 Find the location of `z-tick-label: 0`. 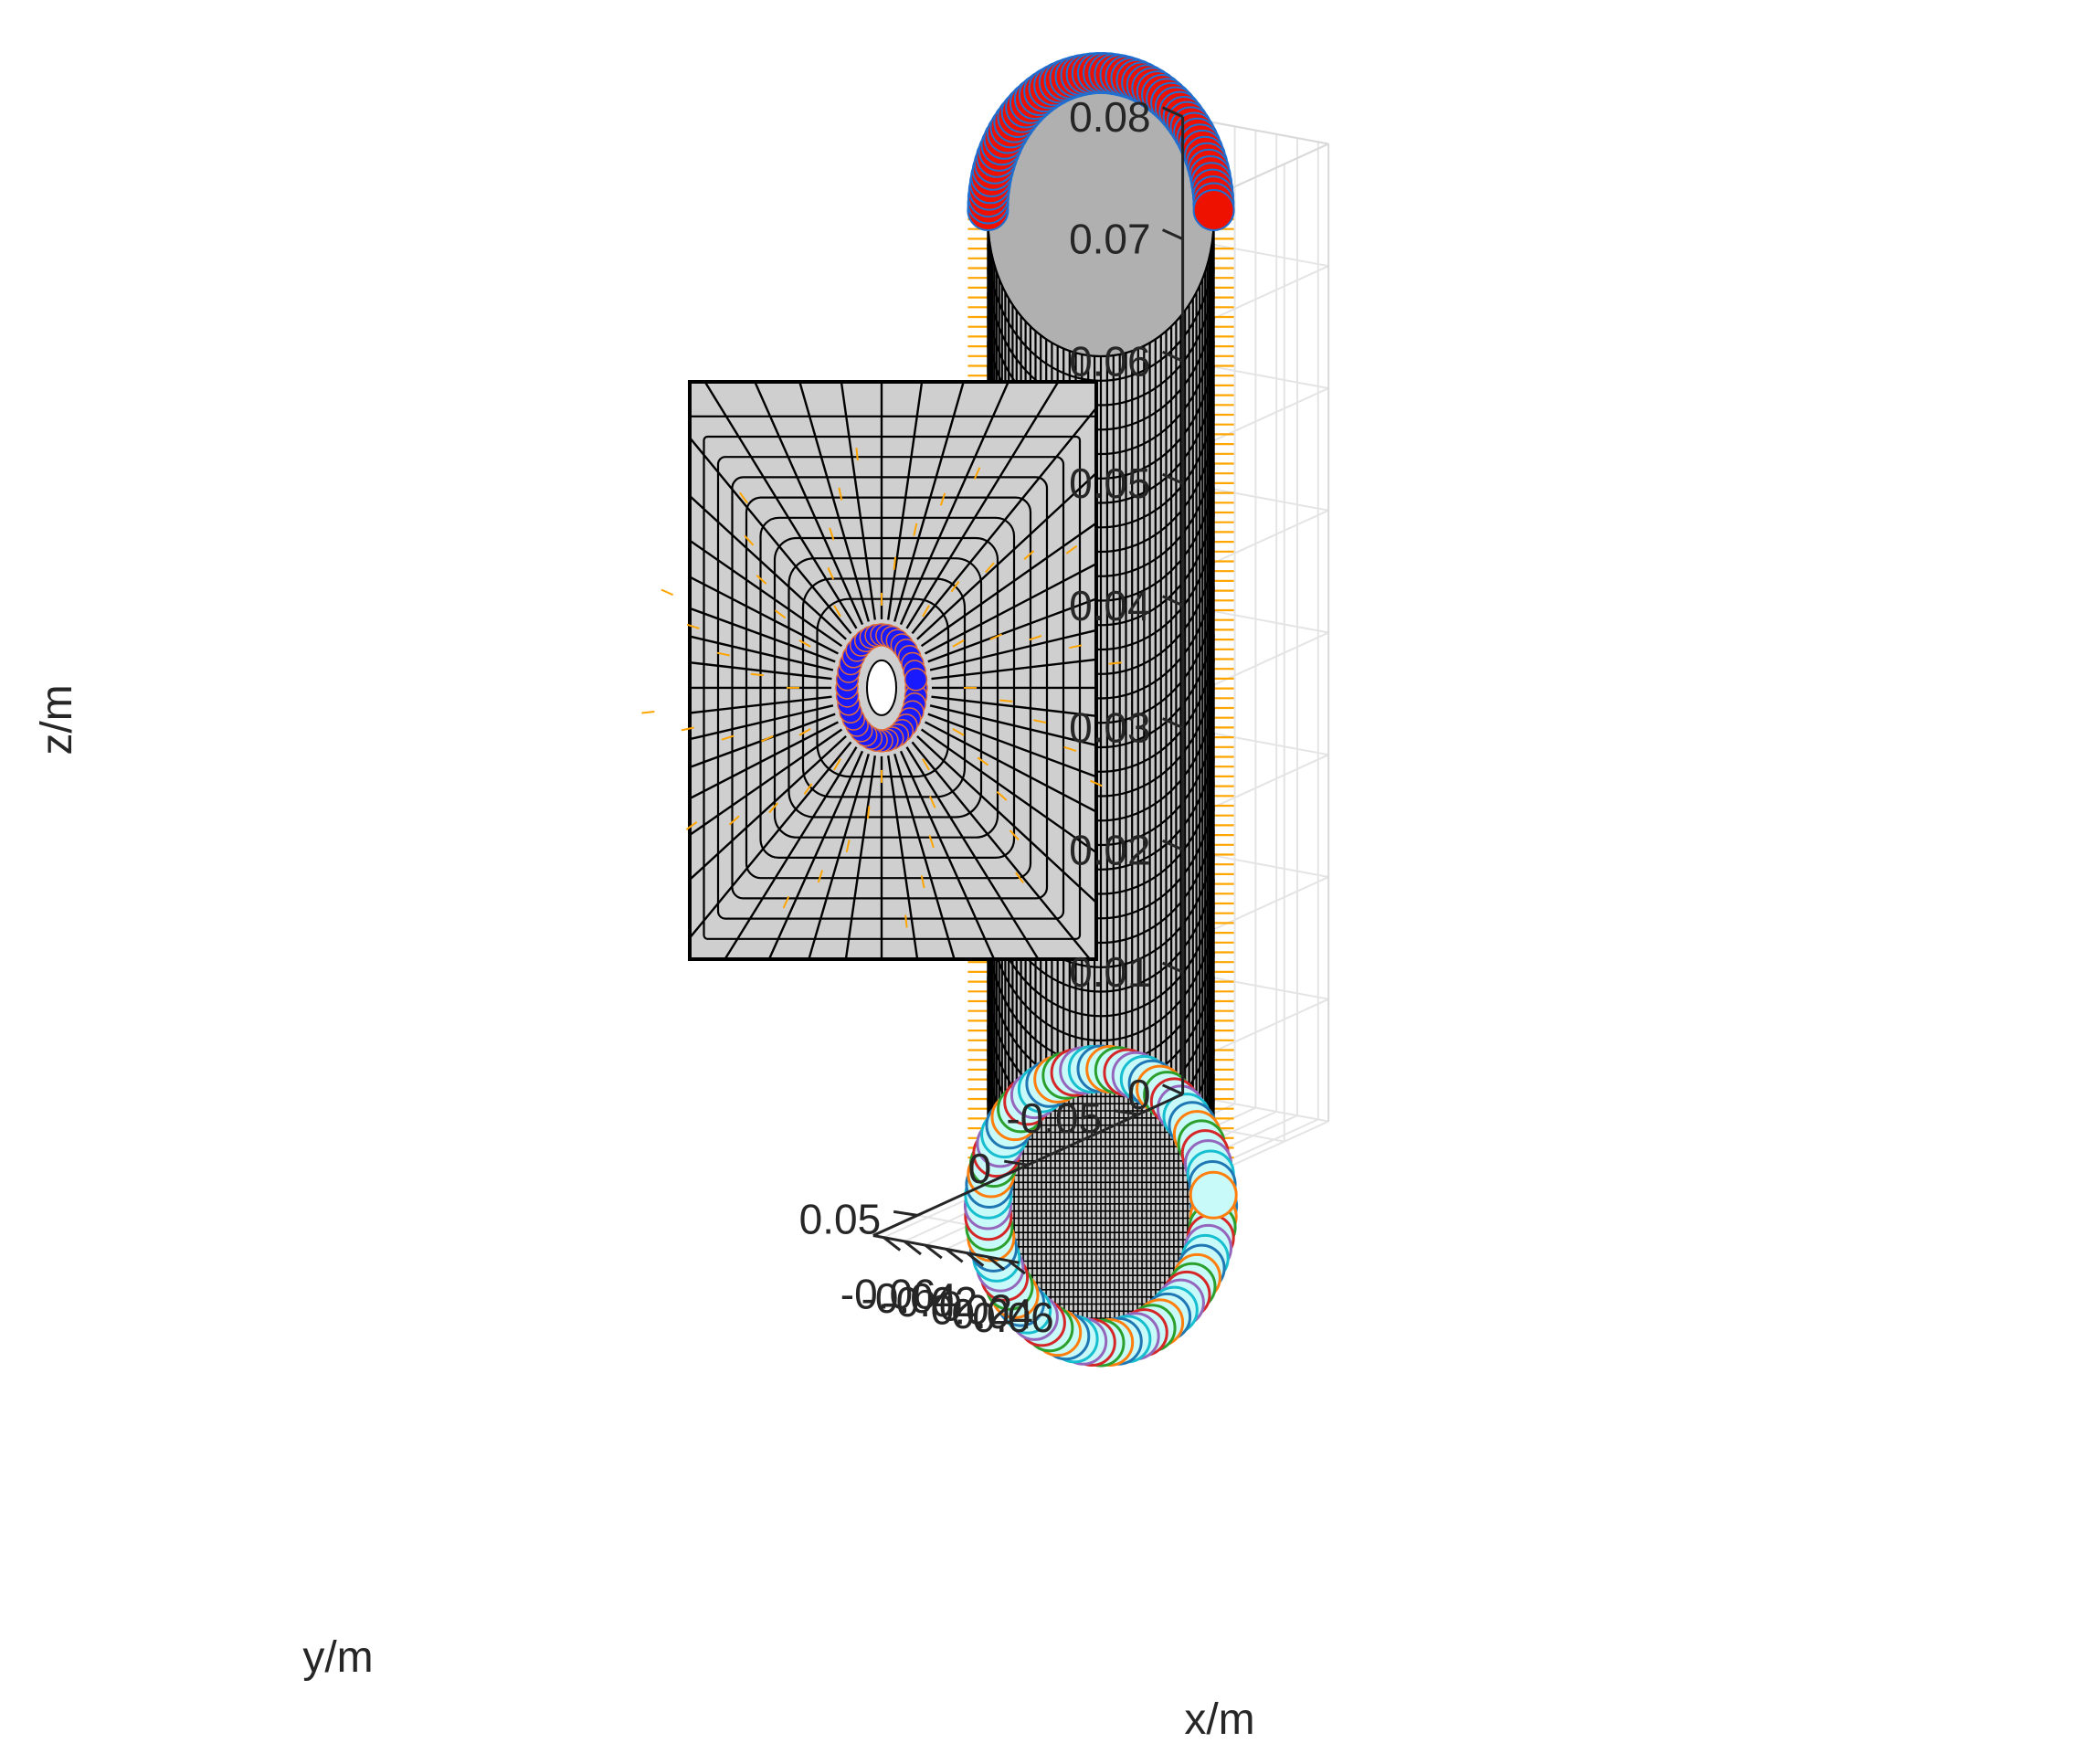

z-tick-label: 0 is located at coordinates (1139, 1094).